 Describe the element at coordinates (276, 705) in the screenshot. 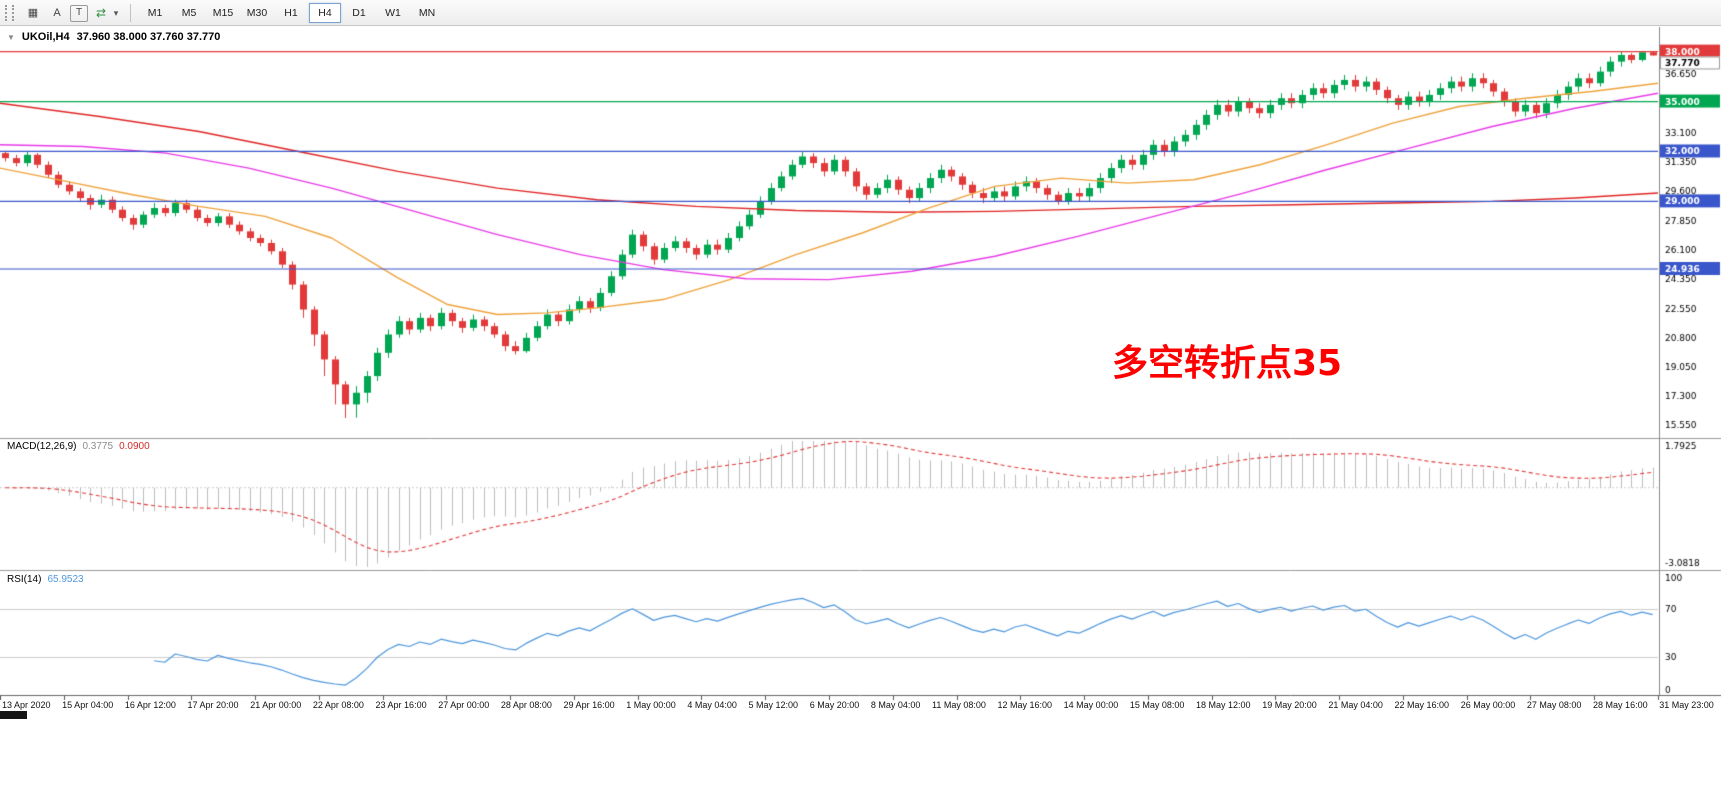

I see `time-axis-label-21-apr-00-00: 21 Apr 00:00` at that location.